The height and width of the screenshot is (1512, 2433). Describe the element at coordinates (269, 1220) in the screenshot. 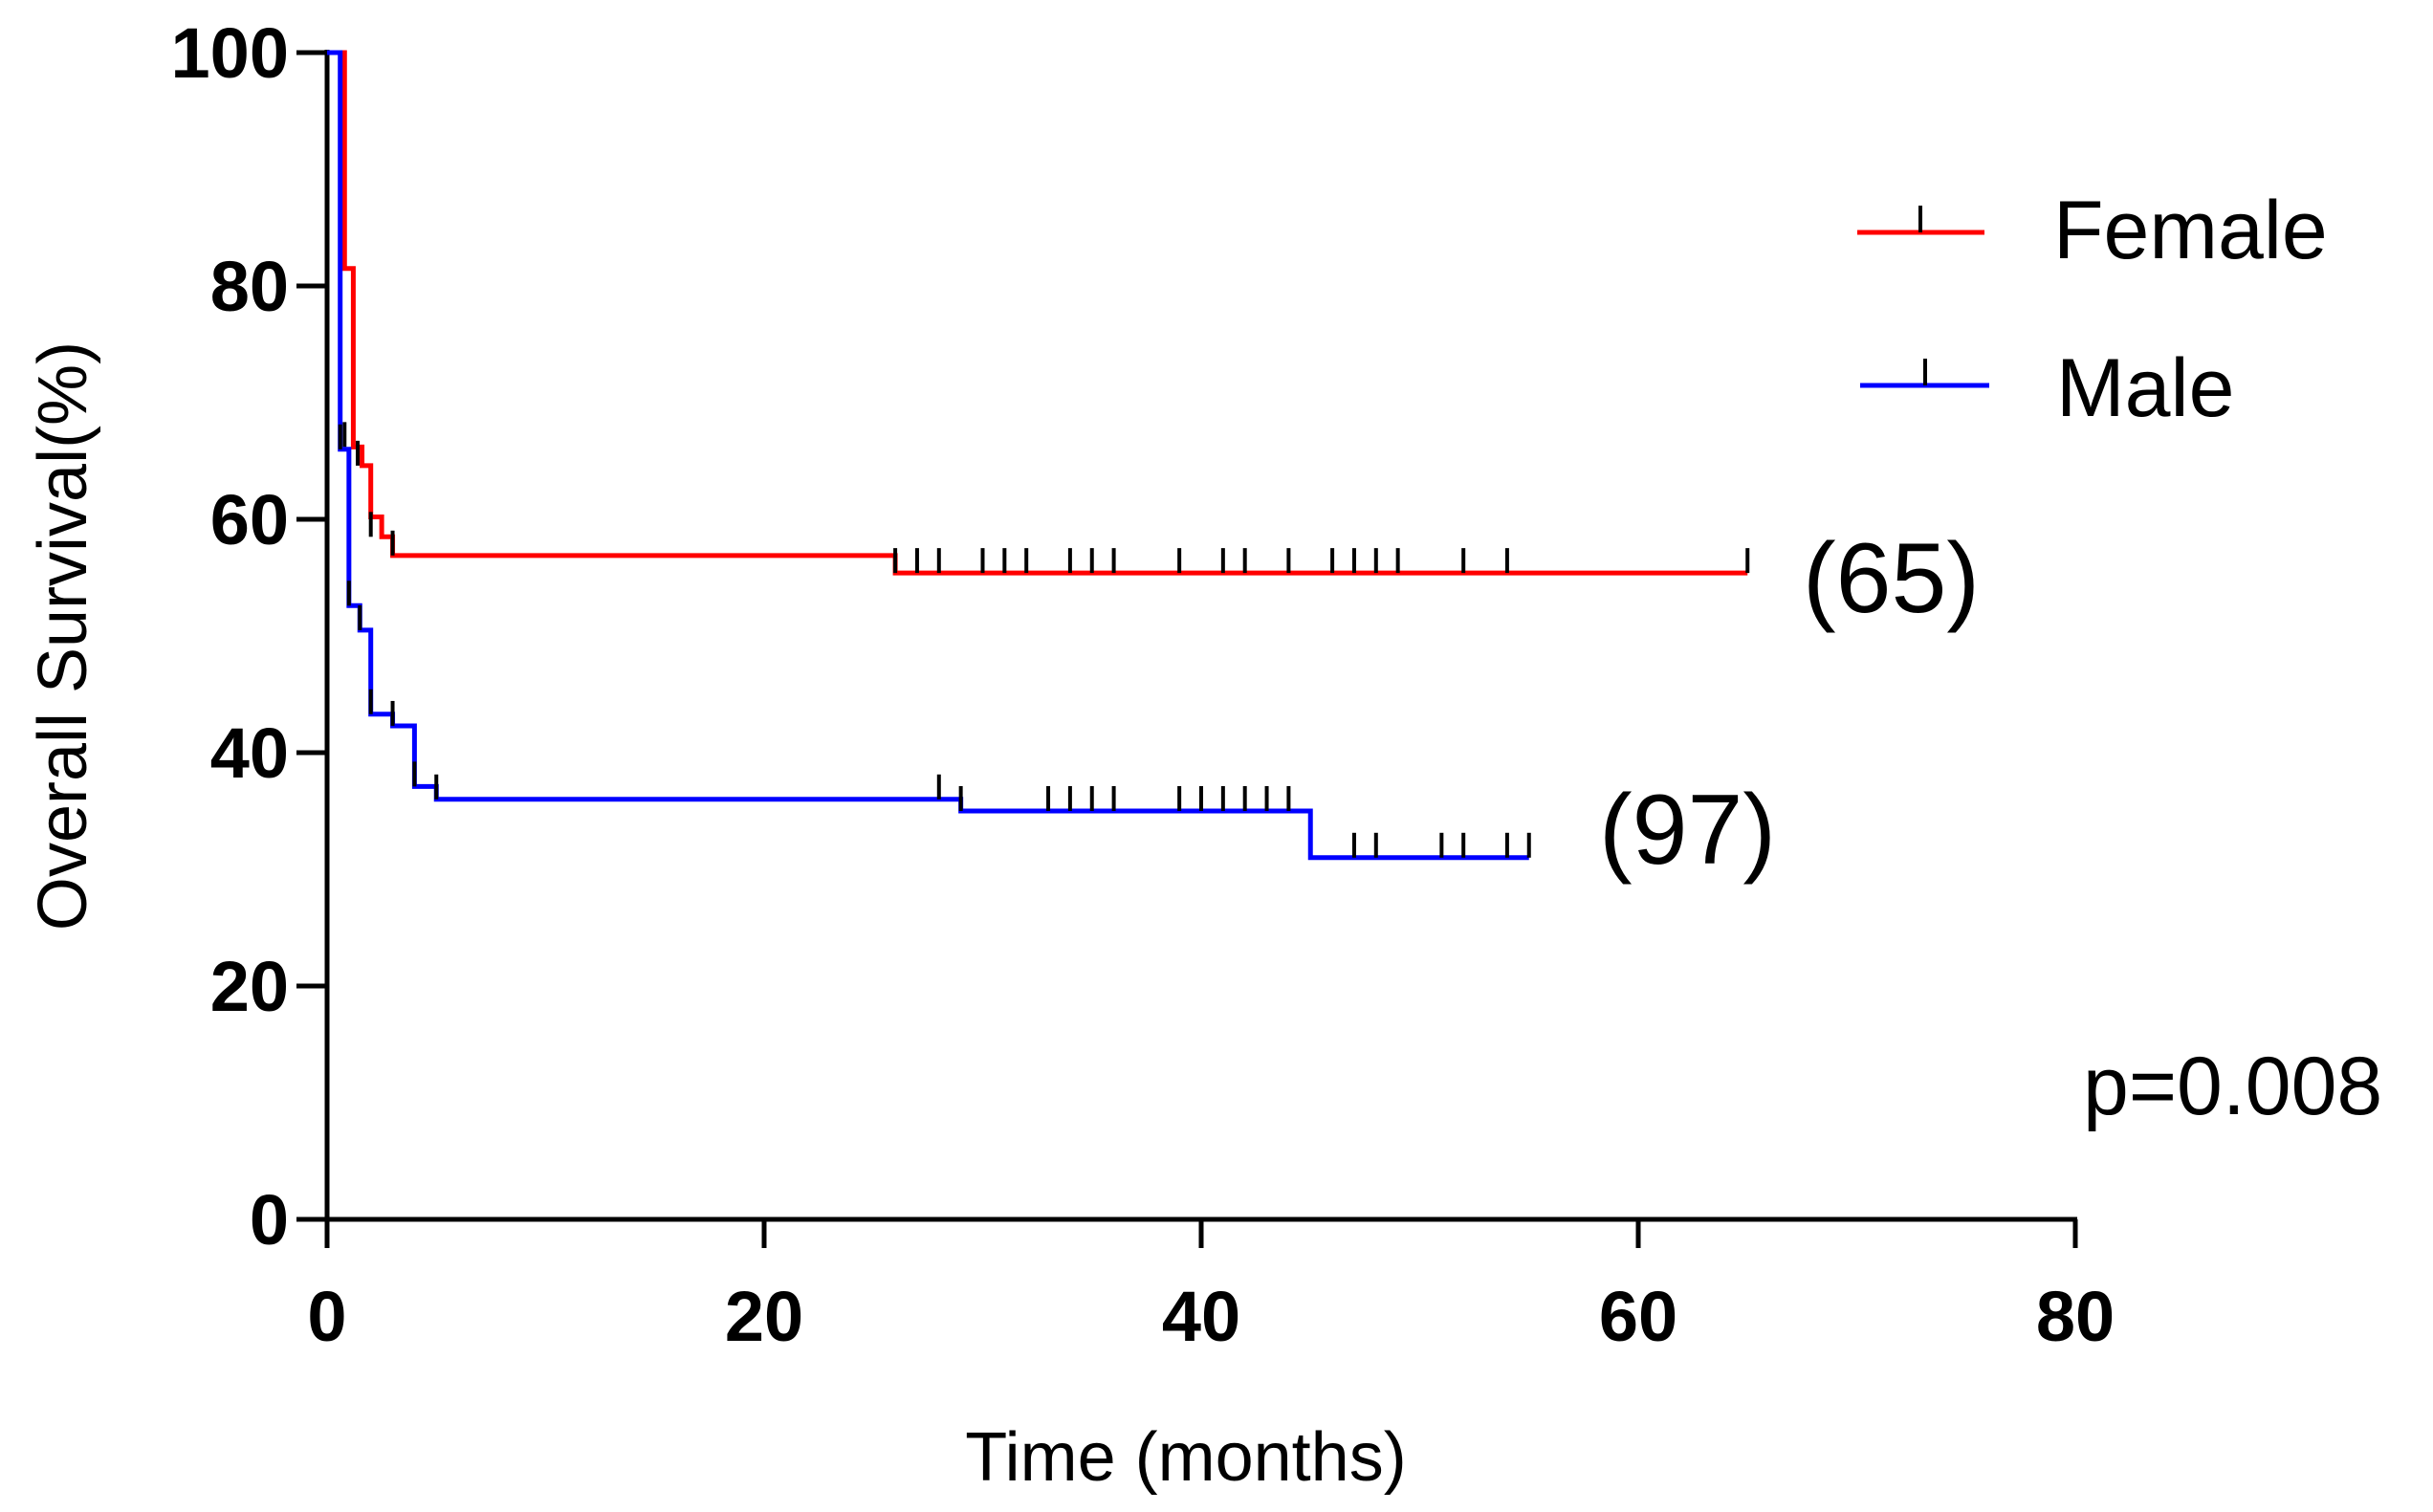

I see `y-tick-label: 0` at that location.